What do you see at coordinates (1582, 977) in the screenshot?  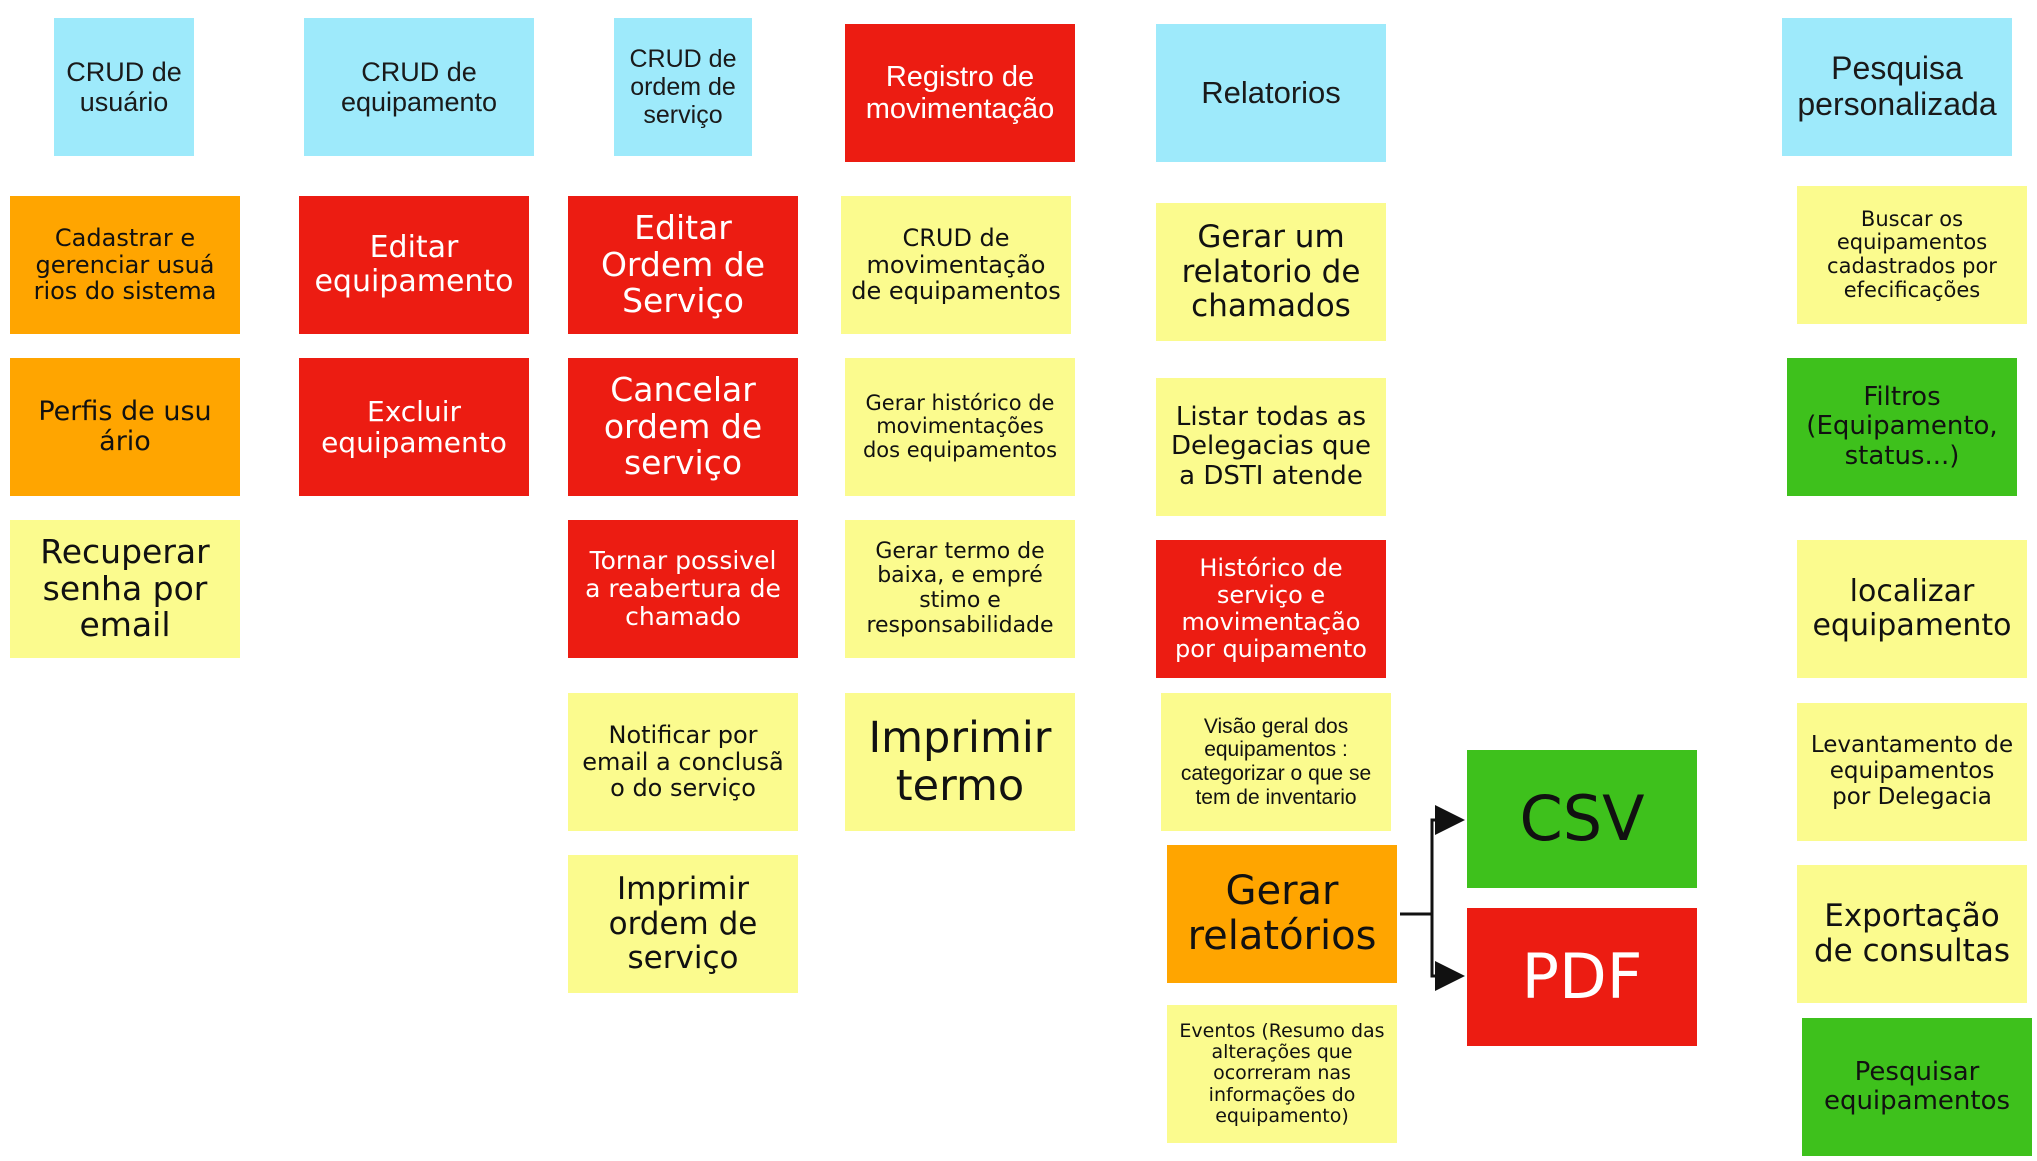 I see `note-pdf: PDF` at bounding box center [1582, 977].